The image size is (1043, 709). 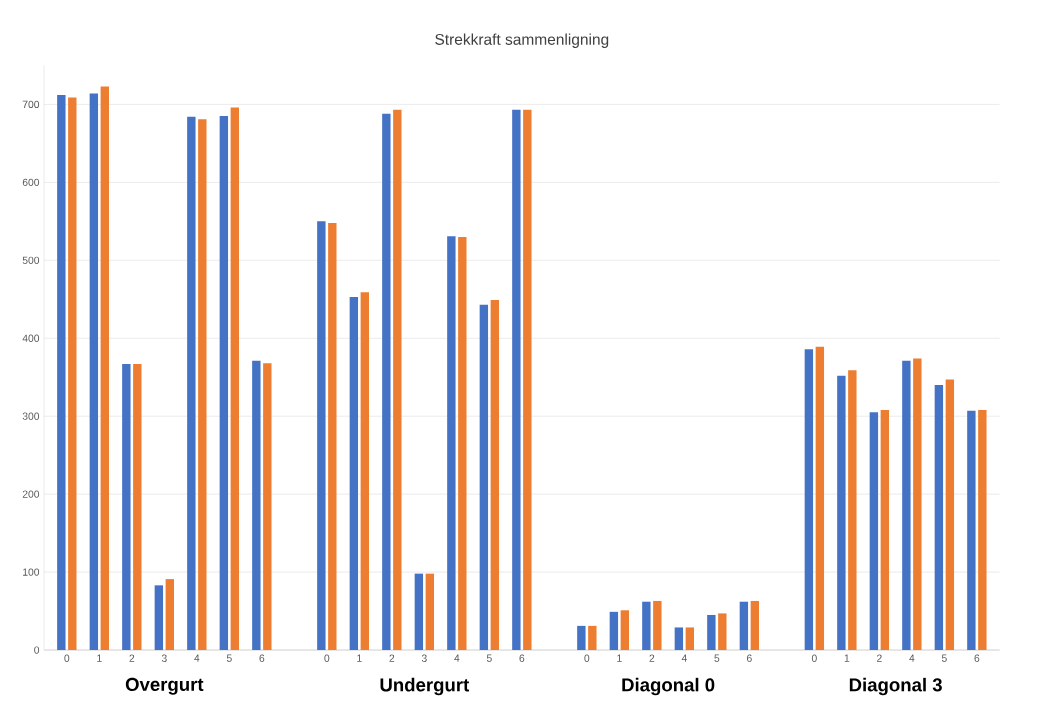 What do you see at coordinates (522, 41) in the screenshot?
I see `chart-title: Strekkraft sammenligning` at bounding box center [522, 41].